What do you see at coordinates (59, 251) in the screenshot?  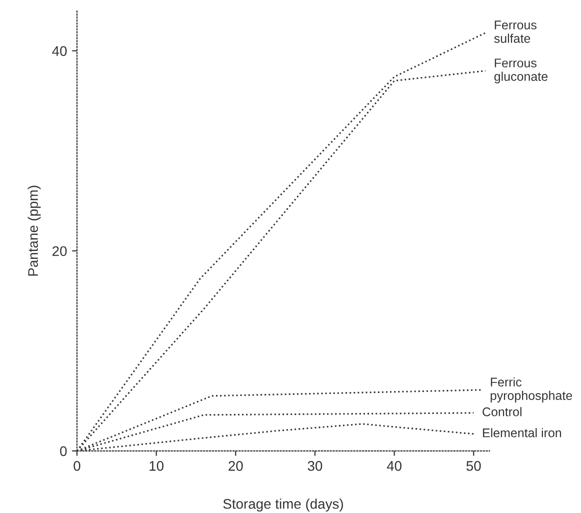 I see `y-tick-label: 20` at bounding box center [59, 251].